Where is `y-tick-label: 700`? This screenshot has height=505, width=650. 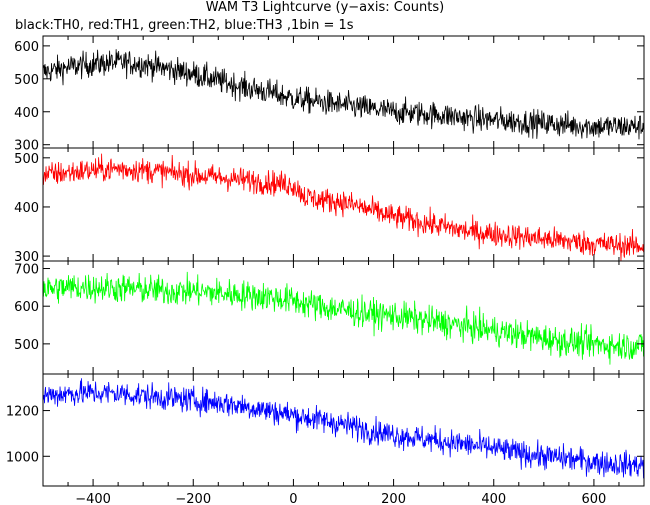
y-tick-label: 700 is located at coordinates (26, 270).